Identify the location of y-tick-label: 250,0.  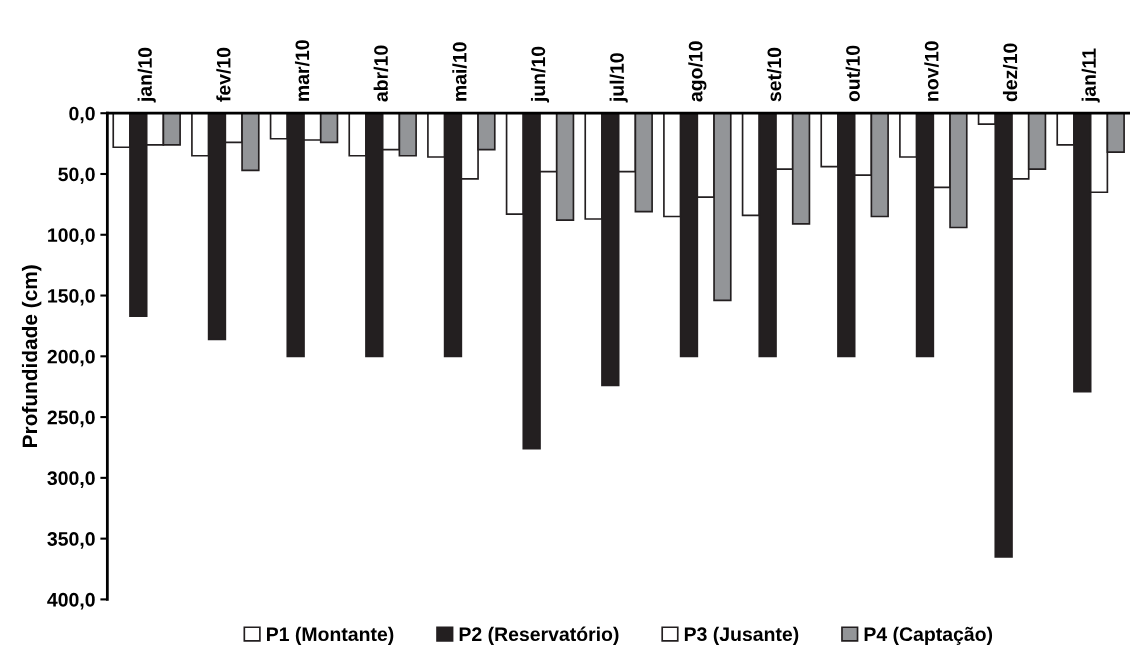
(71, 419).